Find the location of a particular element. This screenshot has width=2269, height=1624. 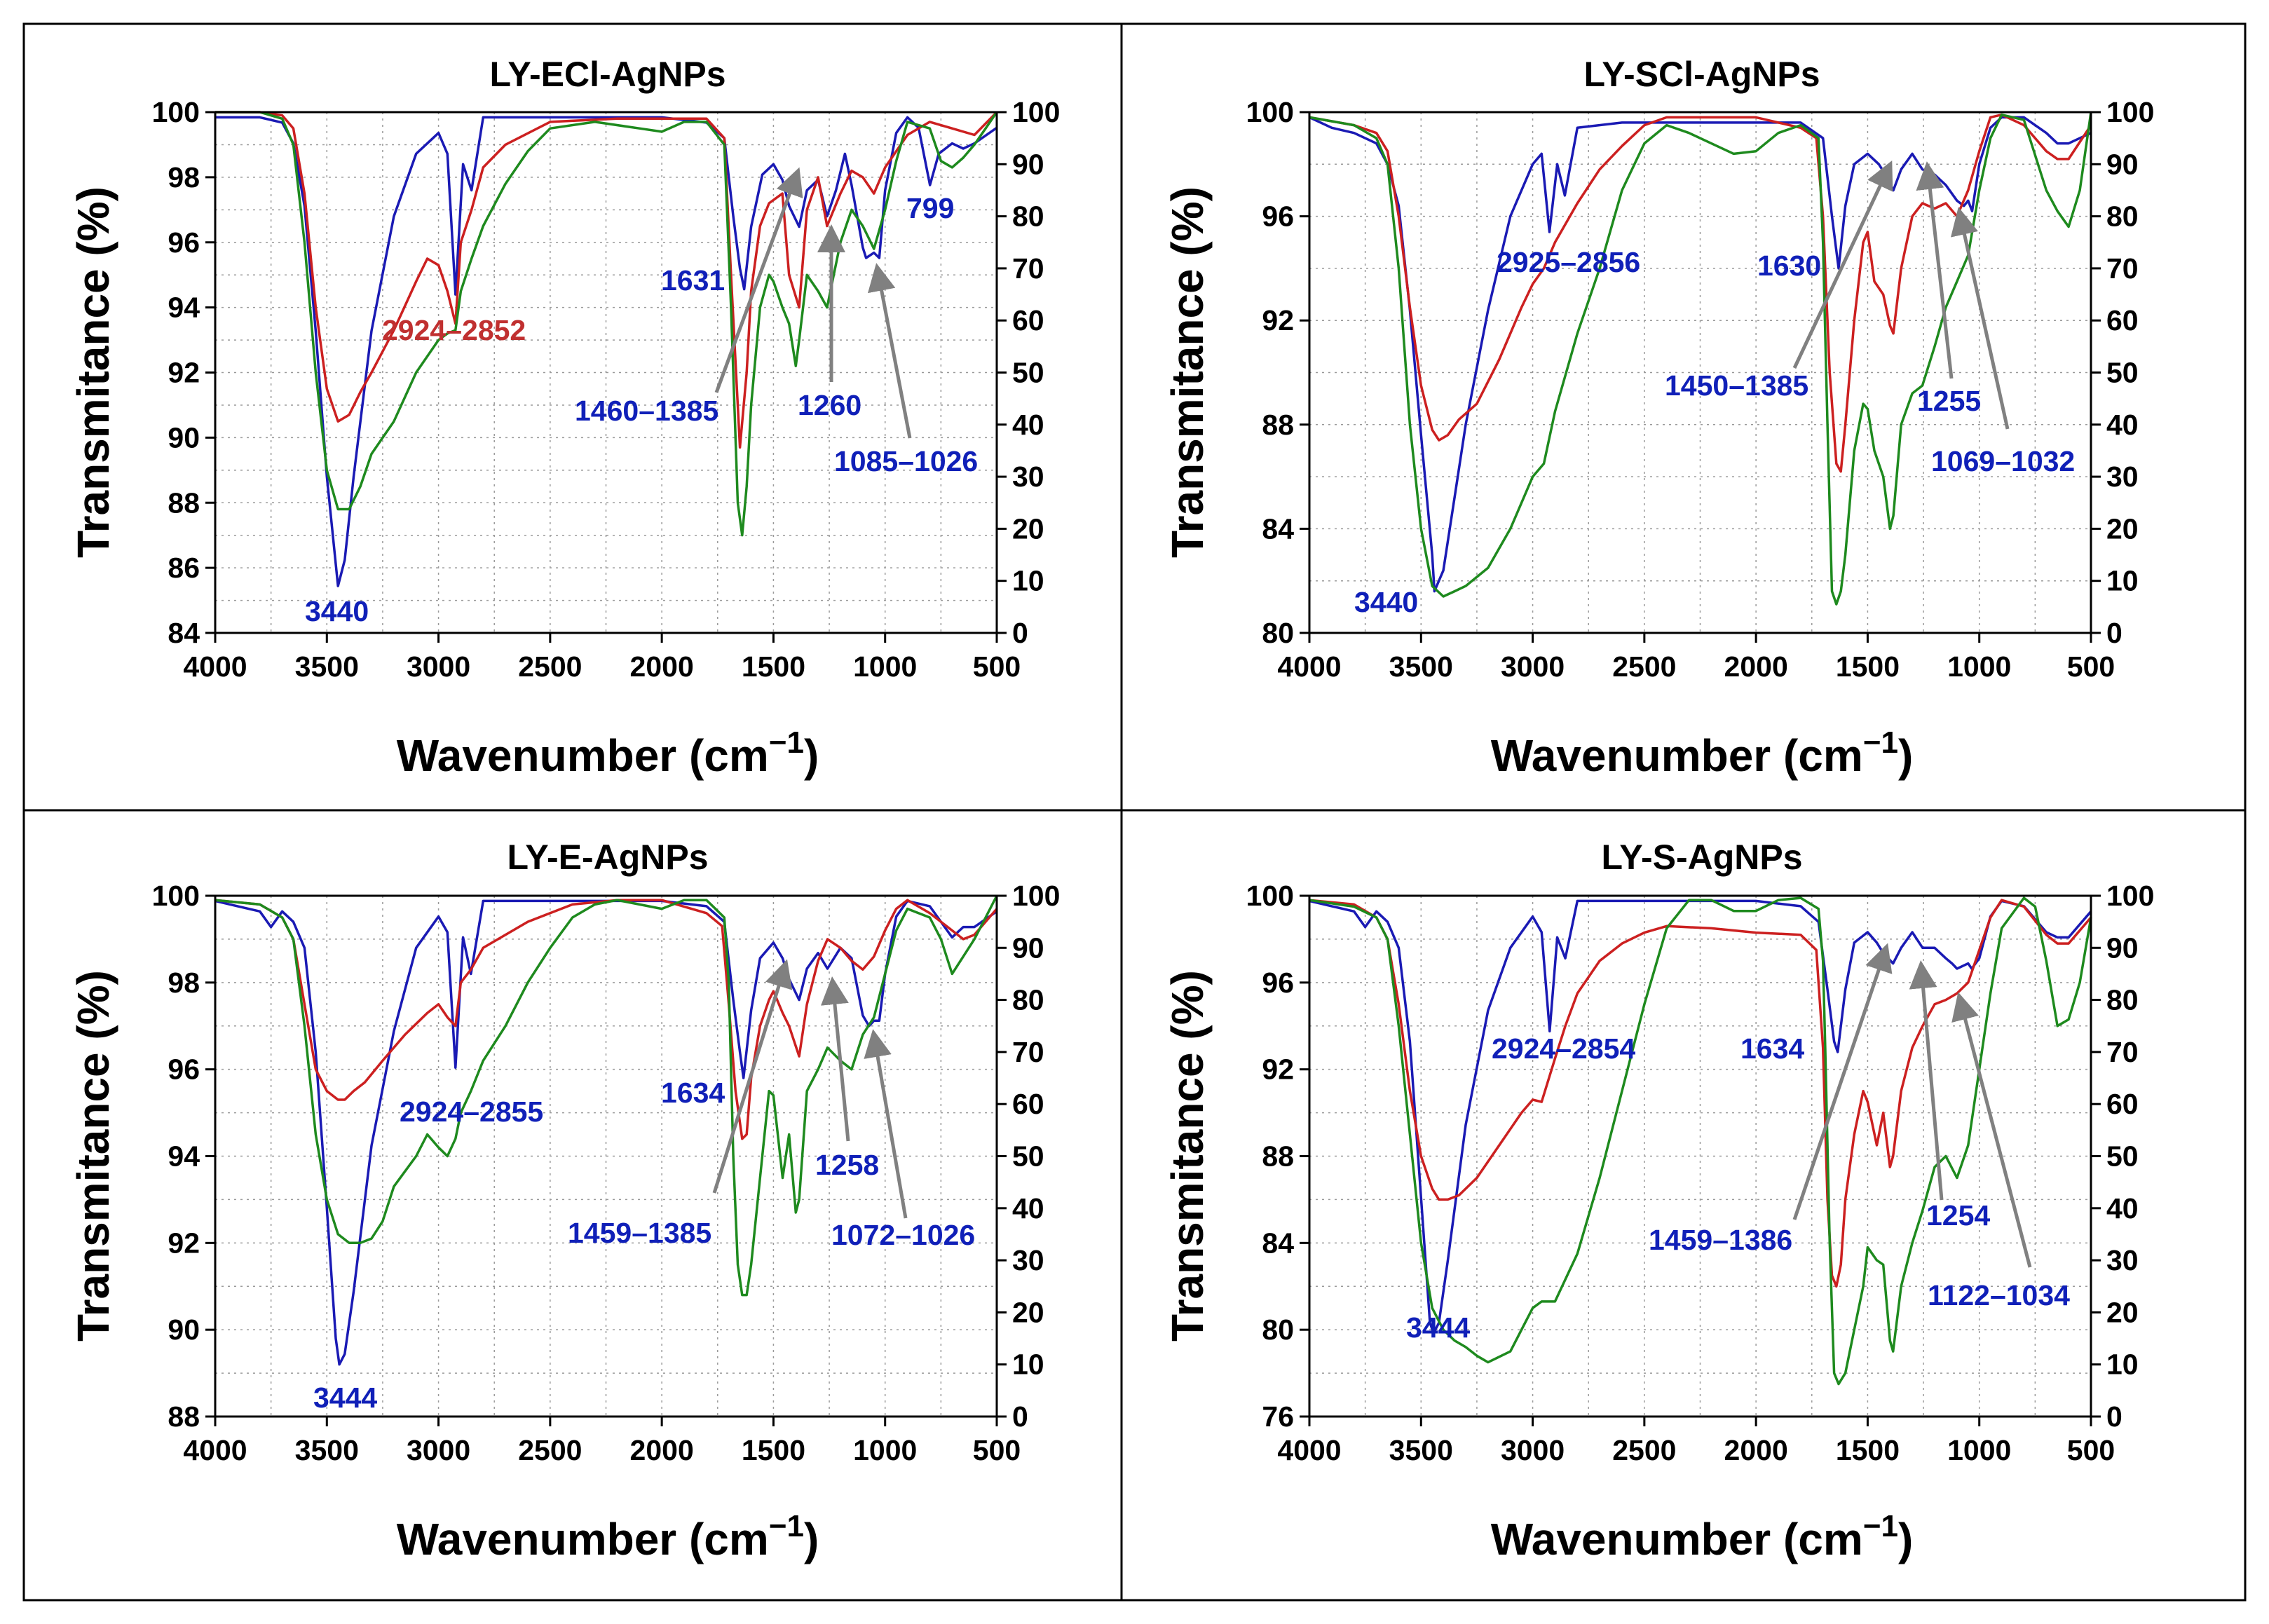

peak-label-2924-2855: 2924–2855 is located at coordinates (471, 1112).